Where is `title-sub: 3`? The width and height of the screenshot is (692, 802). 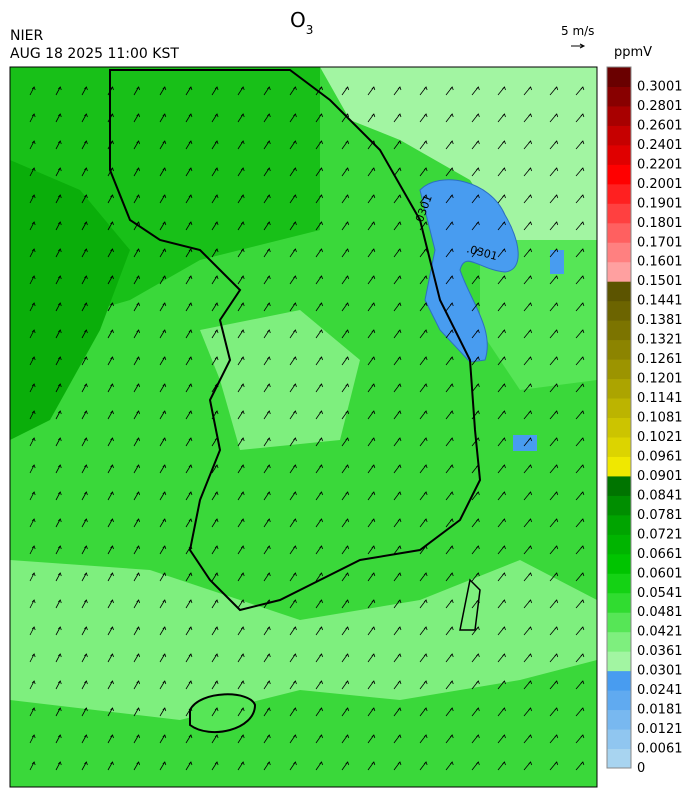 title-sub: 3 is located at coordinates (310, 30).